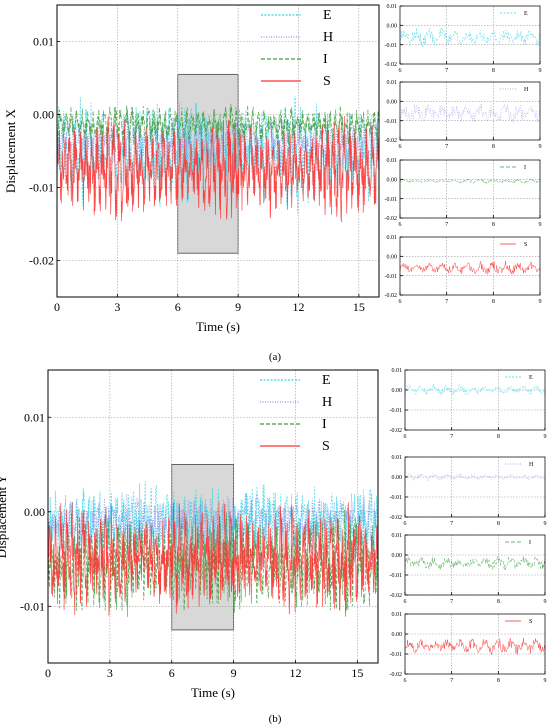 This screenshot has width=550, height=727. What do you see at coordinates (48, 673) in the screenshot?
I see `x-tick-label: 0` at bounding box center [48, 673].